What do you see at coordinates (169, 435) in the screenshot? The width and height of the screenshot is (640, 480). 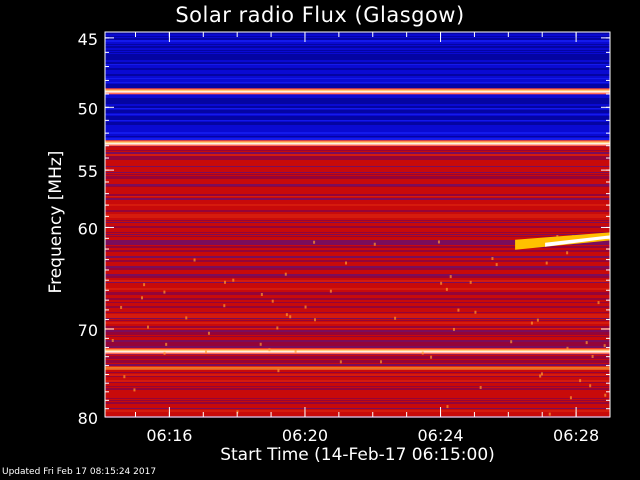 I see `x-tick-label: 06:16` at bounding box center [169, 435].